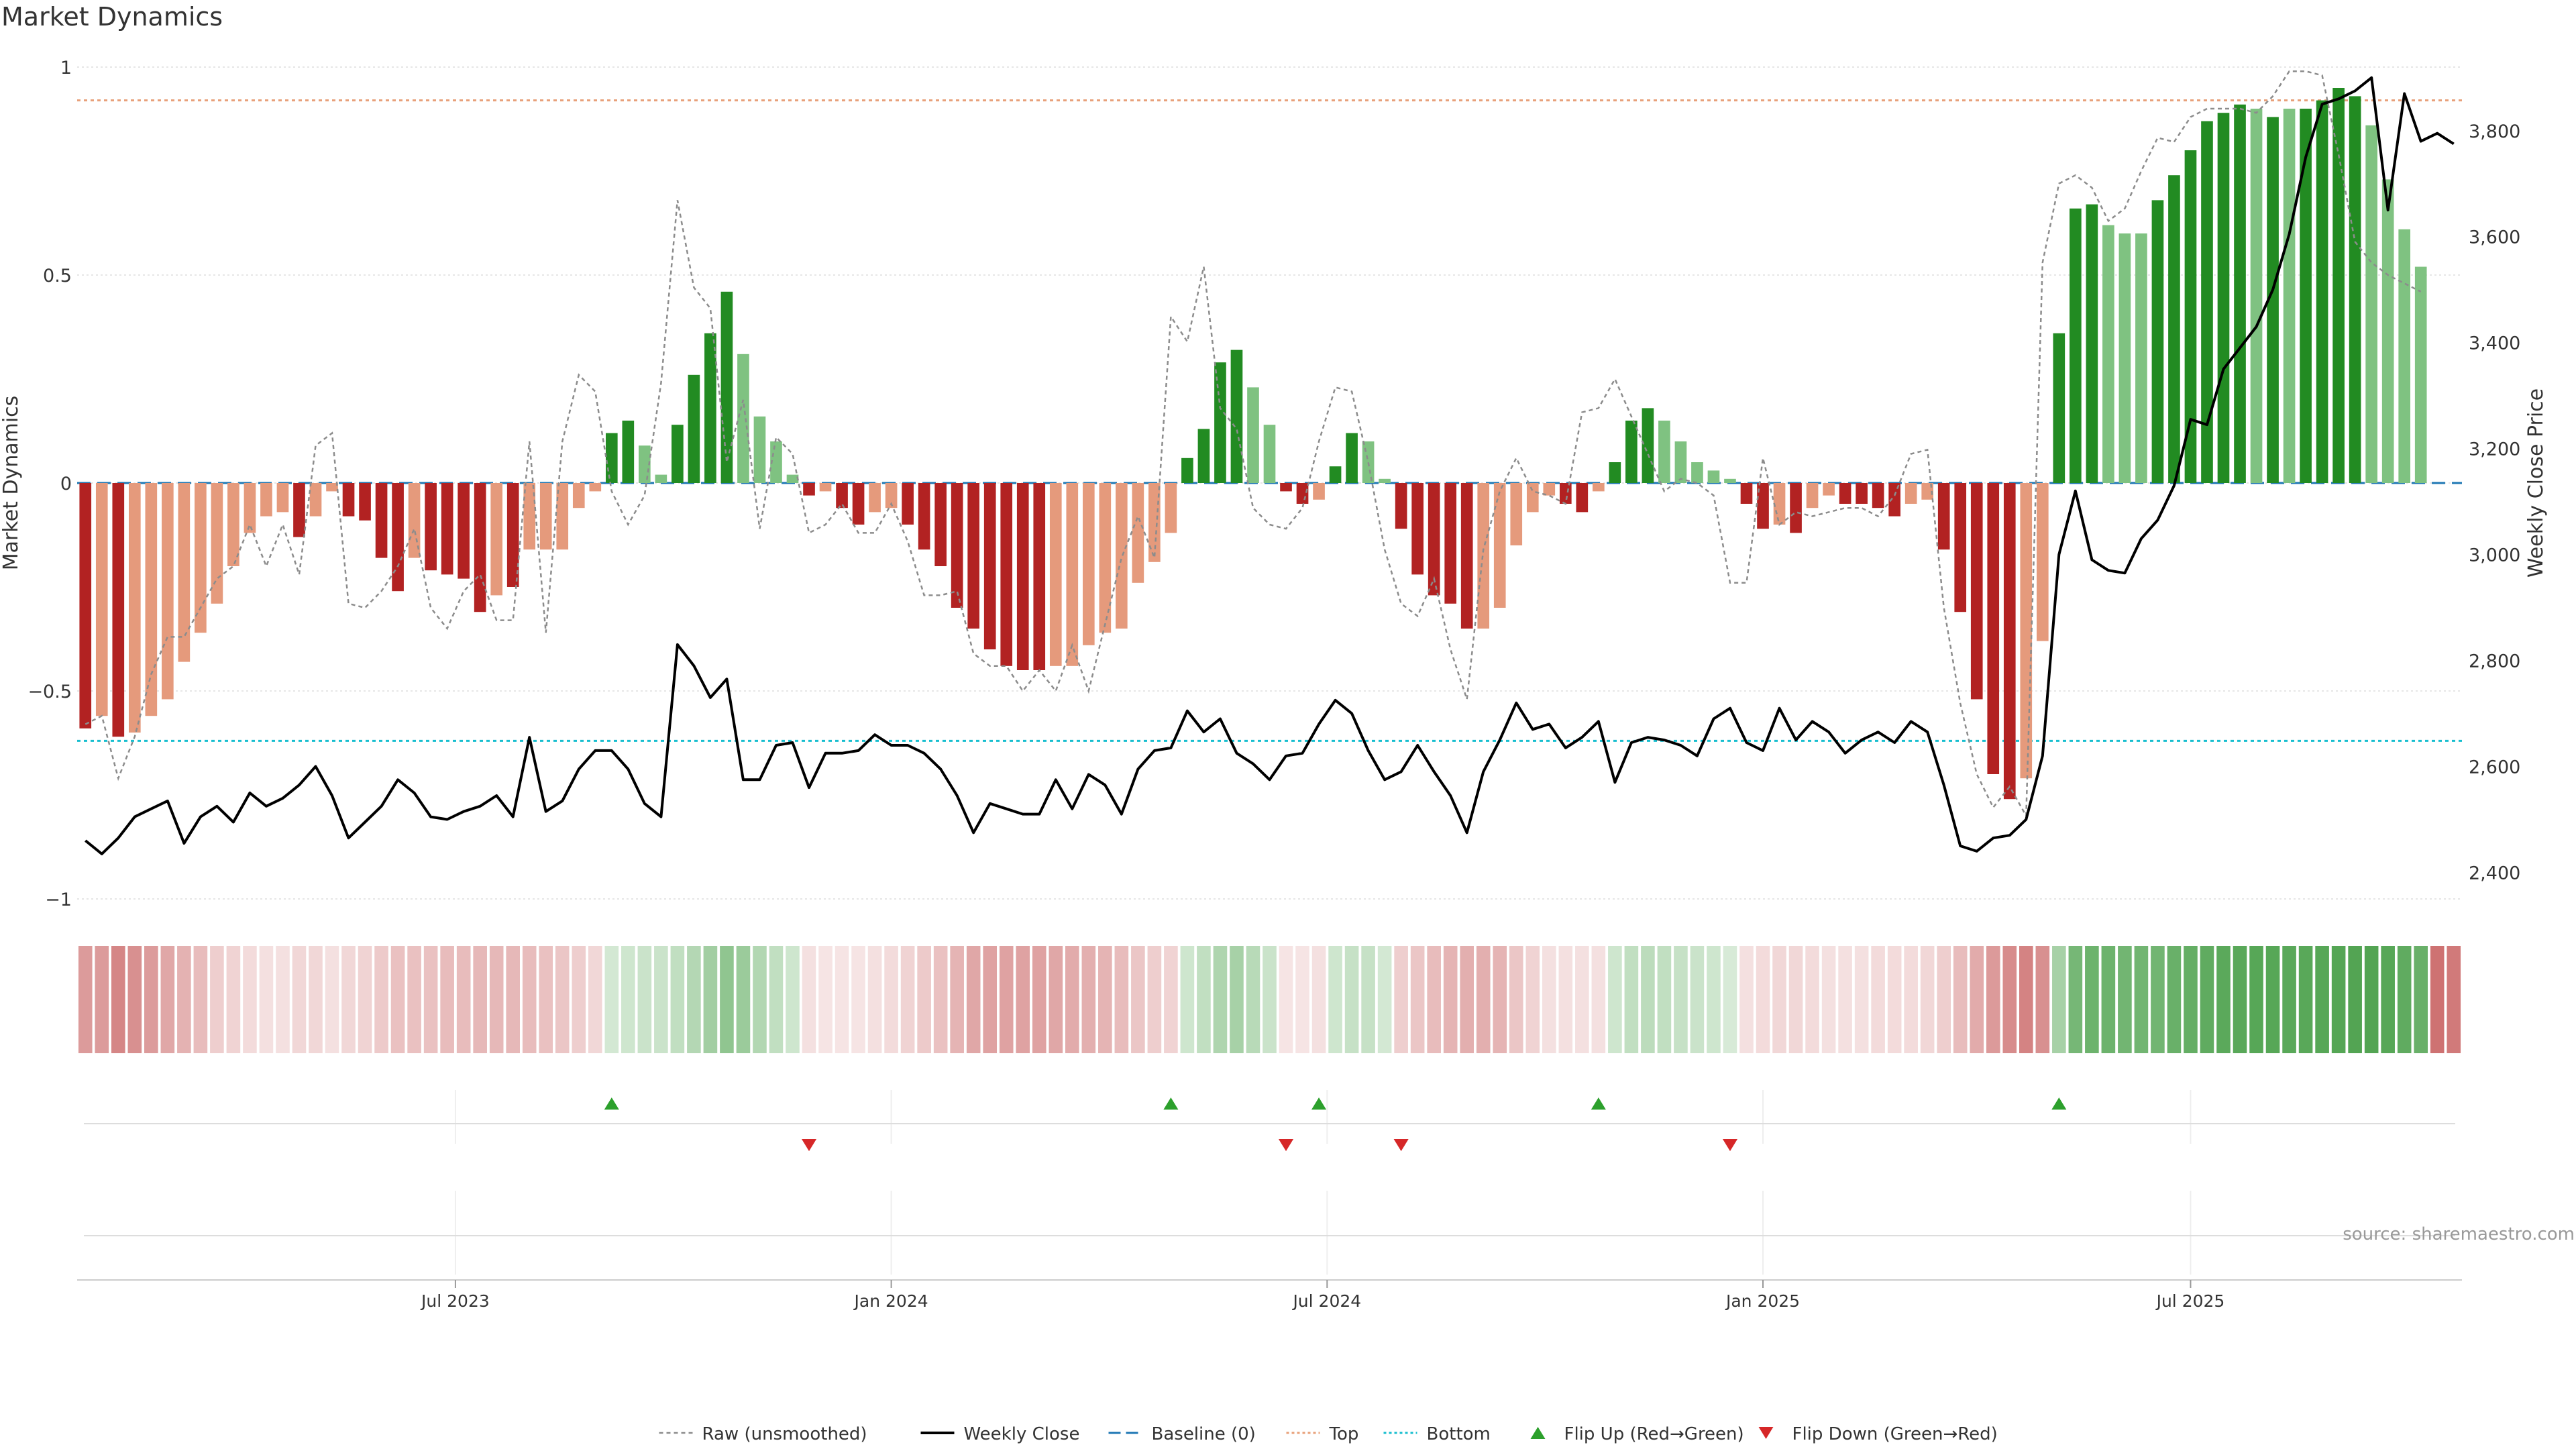 This screenshot has width=2576, height=1449. What do you see at coordinates (1766, 1433) in the screenshot?
I see `legend-swatch-flip-down` at bounding box center [1766, 1433].